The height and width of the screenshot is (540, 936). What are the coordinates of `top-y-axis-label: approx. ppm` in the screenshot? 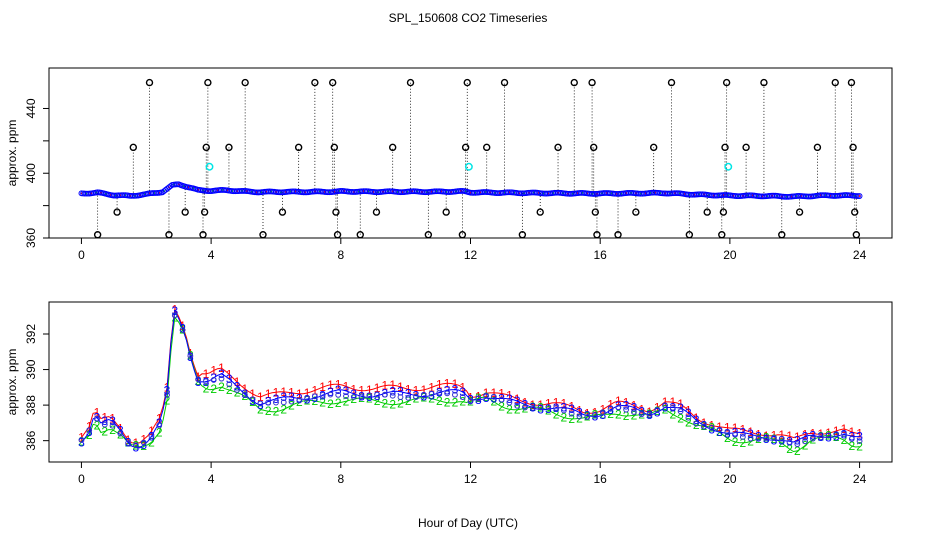 It's located at (12, 153).